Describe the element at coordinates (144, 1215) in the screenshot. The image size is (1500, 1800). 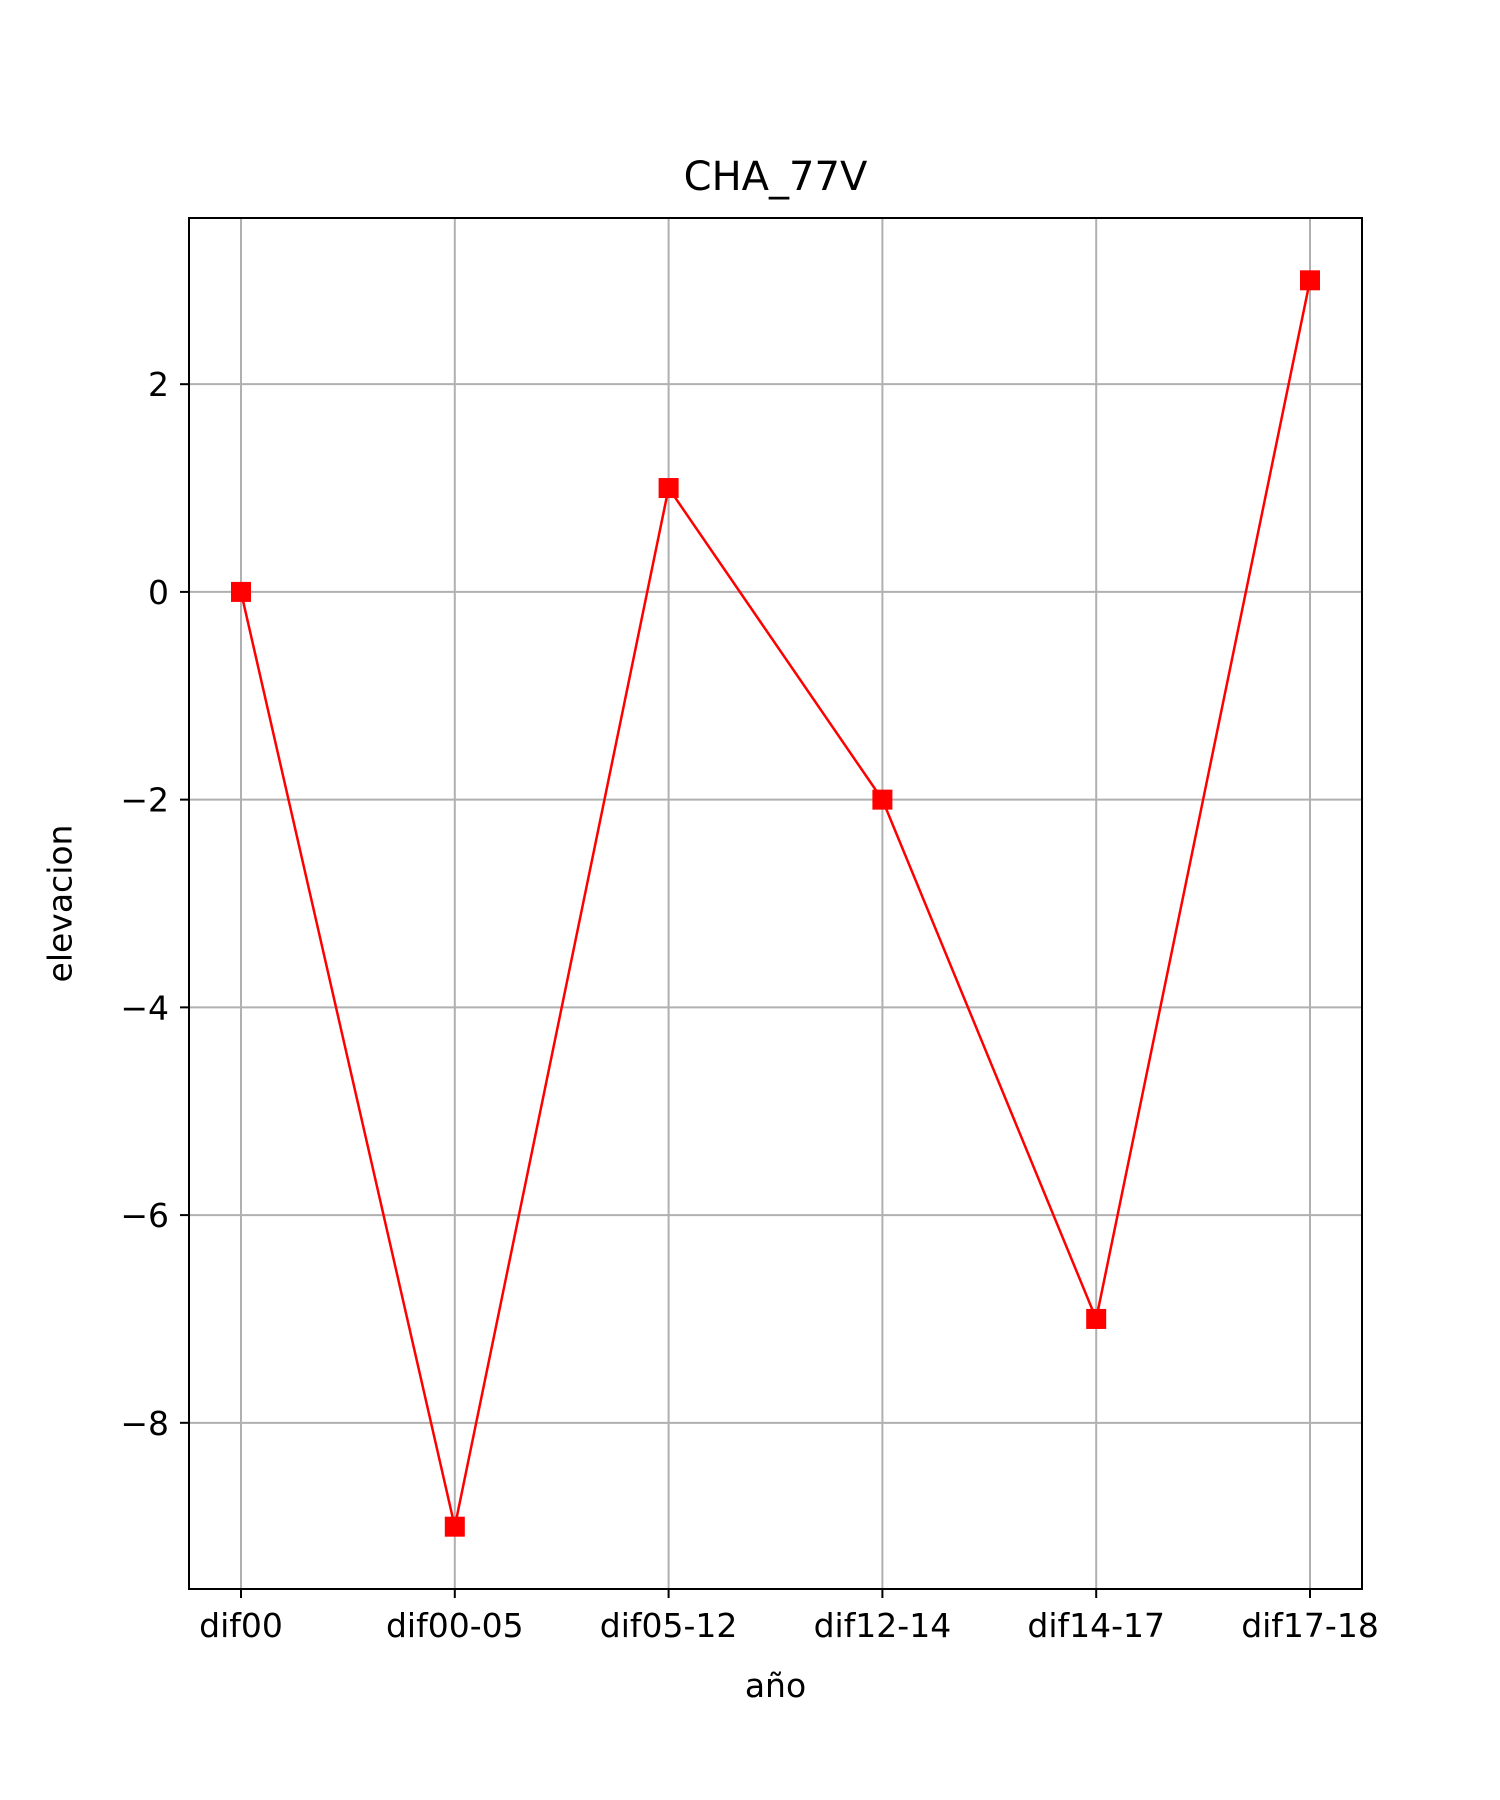
I see `y-tick-label: −6` at that location.